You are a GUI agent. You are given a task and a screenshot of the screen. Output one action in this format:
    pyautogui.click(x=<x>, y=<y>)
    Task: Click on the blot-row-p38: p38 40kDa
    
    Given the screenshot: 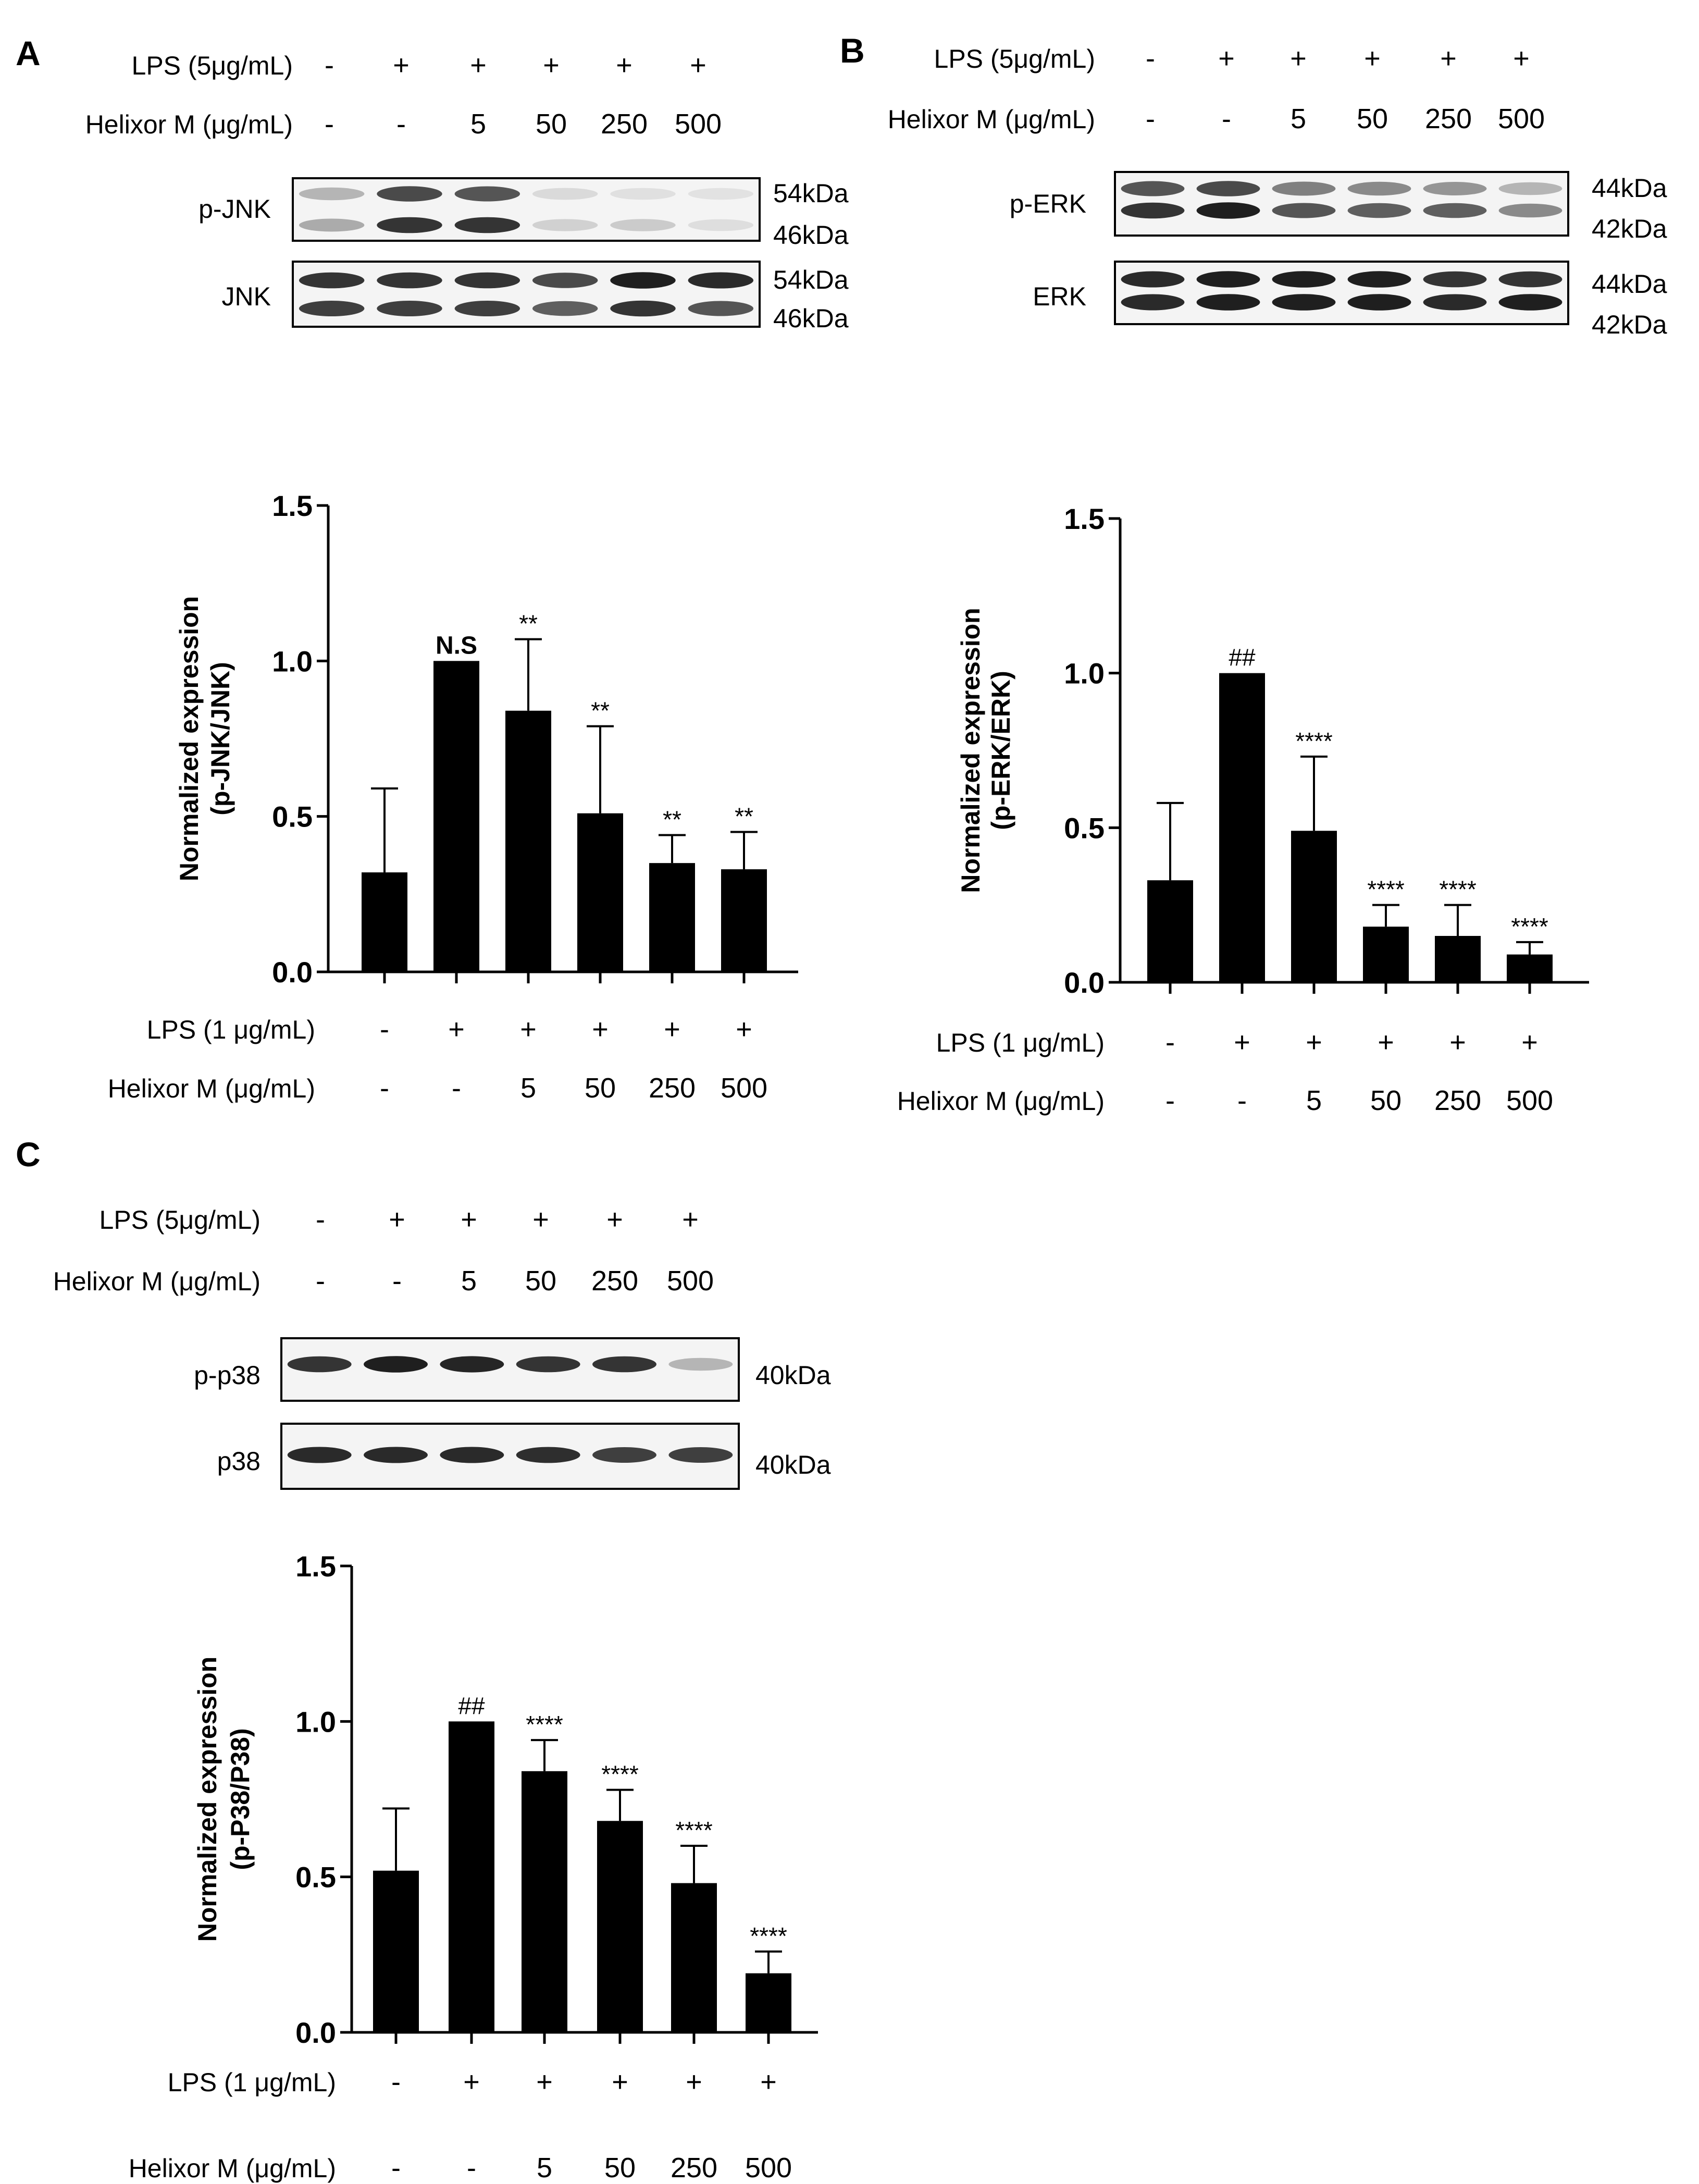 What is the action you would take?
    pyautogui.click(x=524, y=1456)
    